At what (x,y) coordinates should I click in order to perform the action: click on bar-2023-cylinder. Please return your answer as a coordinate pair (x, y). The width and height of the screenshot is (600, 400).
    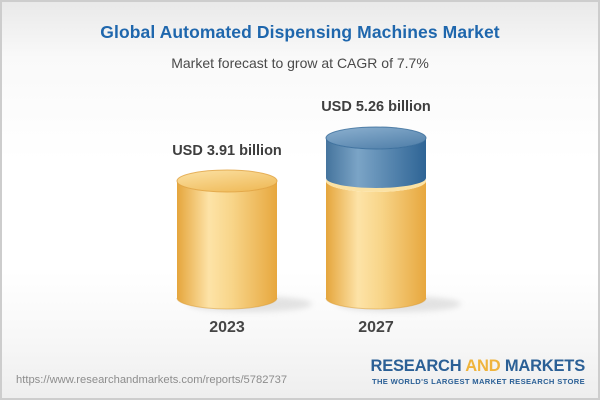
    Looking at the image, I should click on (227, 239).